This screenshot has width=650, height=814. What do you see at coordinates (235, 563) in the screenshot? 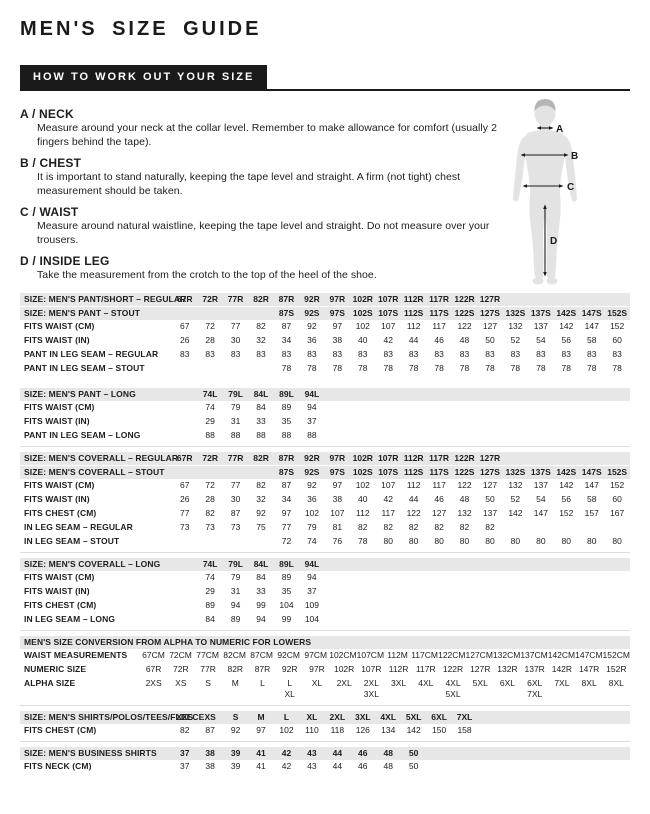
I see `table-cell: 79L` at bounding box center [235, 563].